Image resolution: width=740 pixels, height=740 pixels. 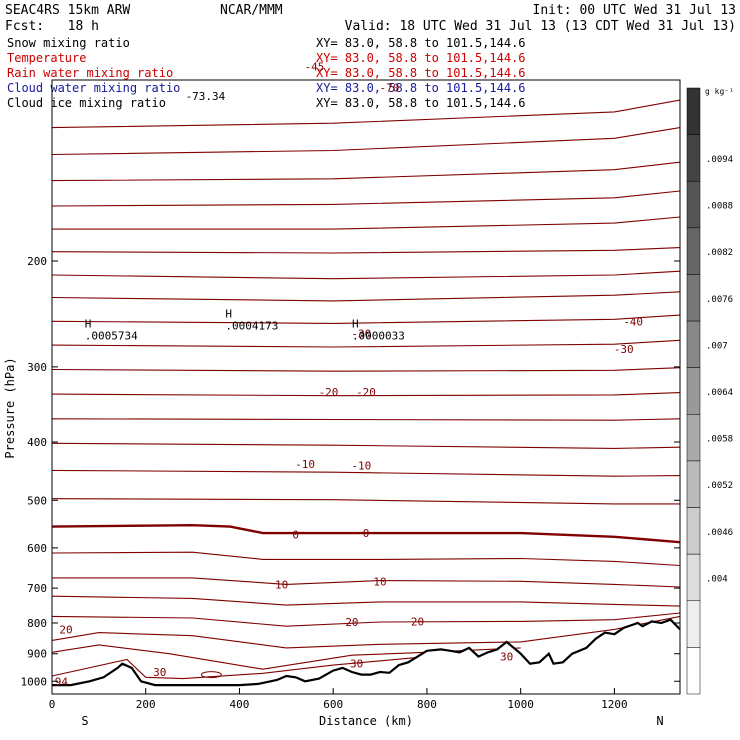 What do you see at coordinates (68, 43) in the screenshot?
I see `legend-entry: Snow mixing ratio` at bounding box center [68, 43].